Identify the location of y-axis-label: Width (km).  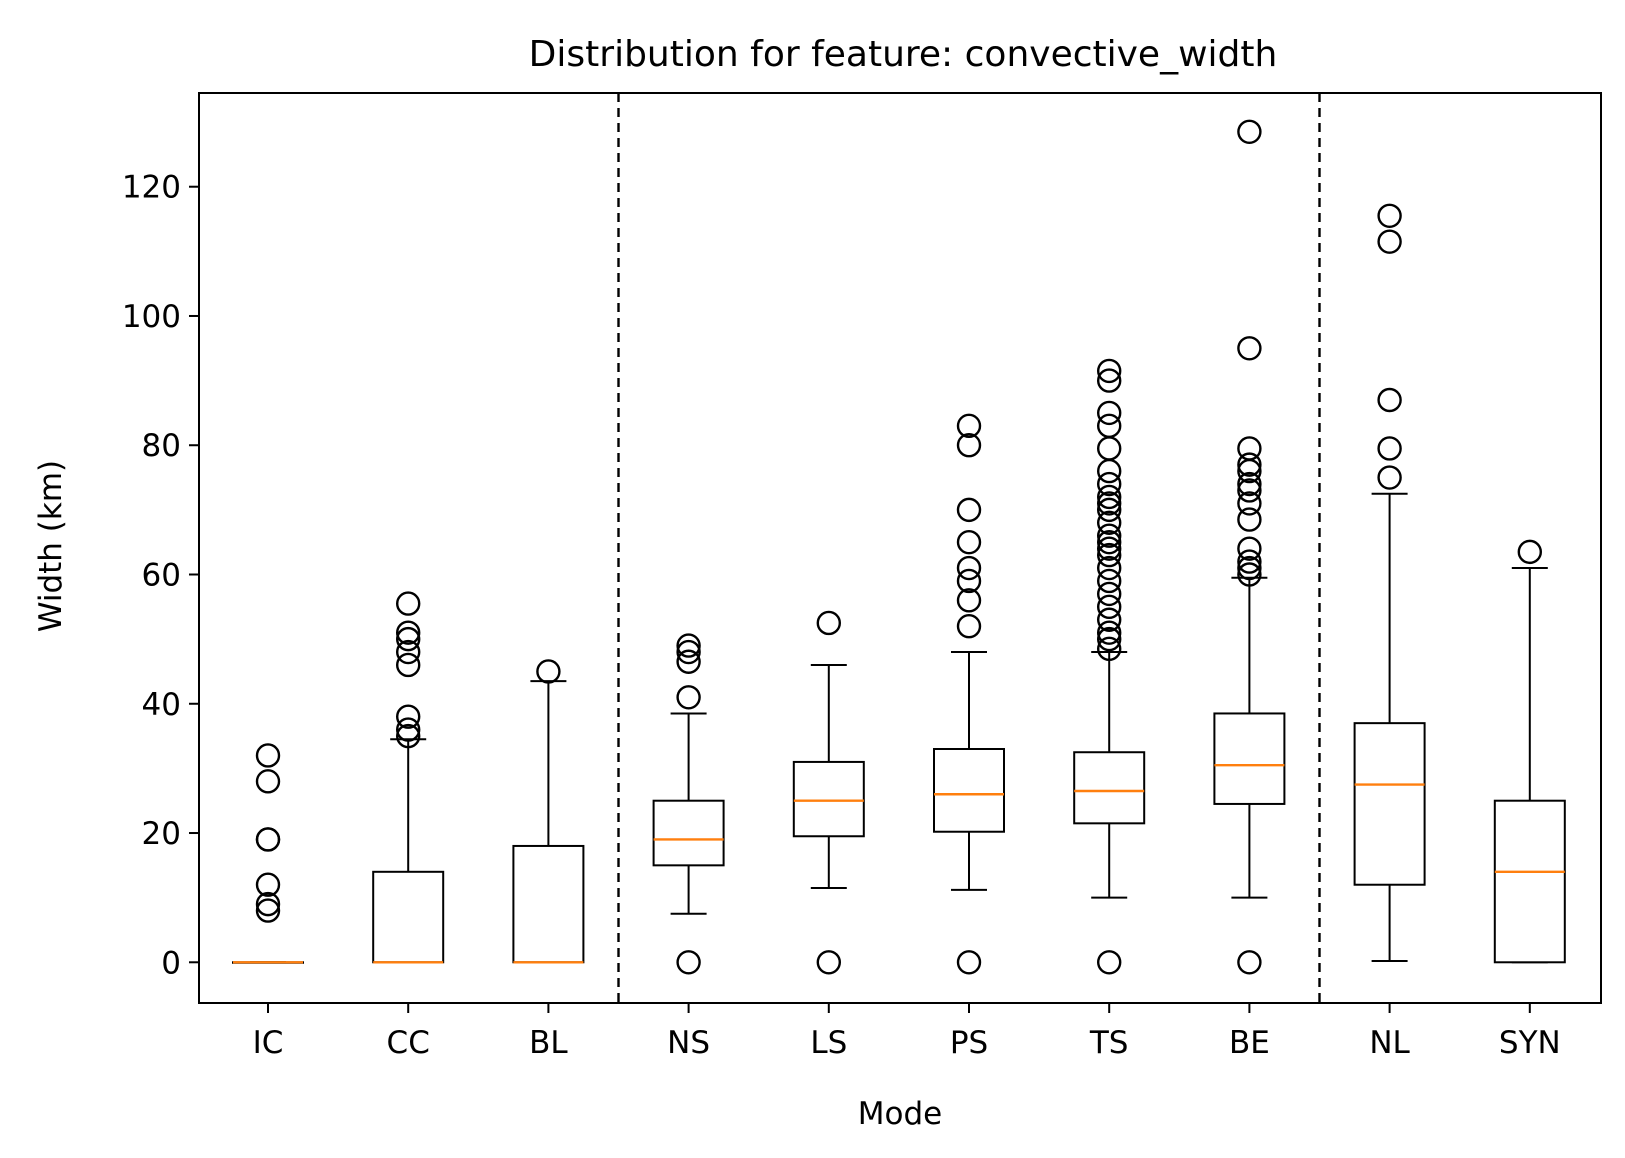
(51, 546).